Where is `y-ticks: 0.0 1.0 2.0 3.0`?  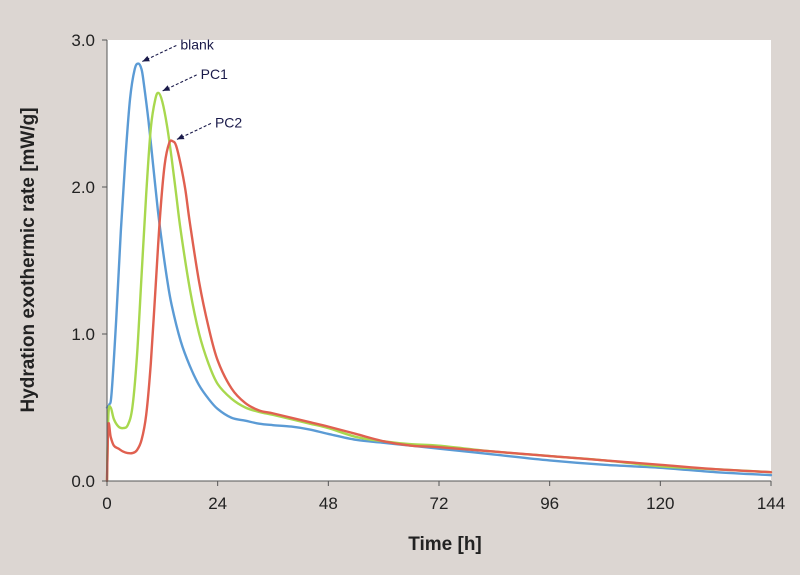 y-ticks: 0.0 1.0 2.0 3.0 is located at coordinates (89, 261).